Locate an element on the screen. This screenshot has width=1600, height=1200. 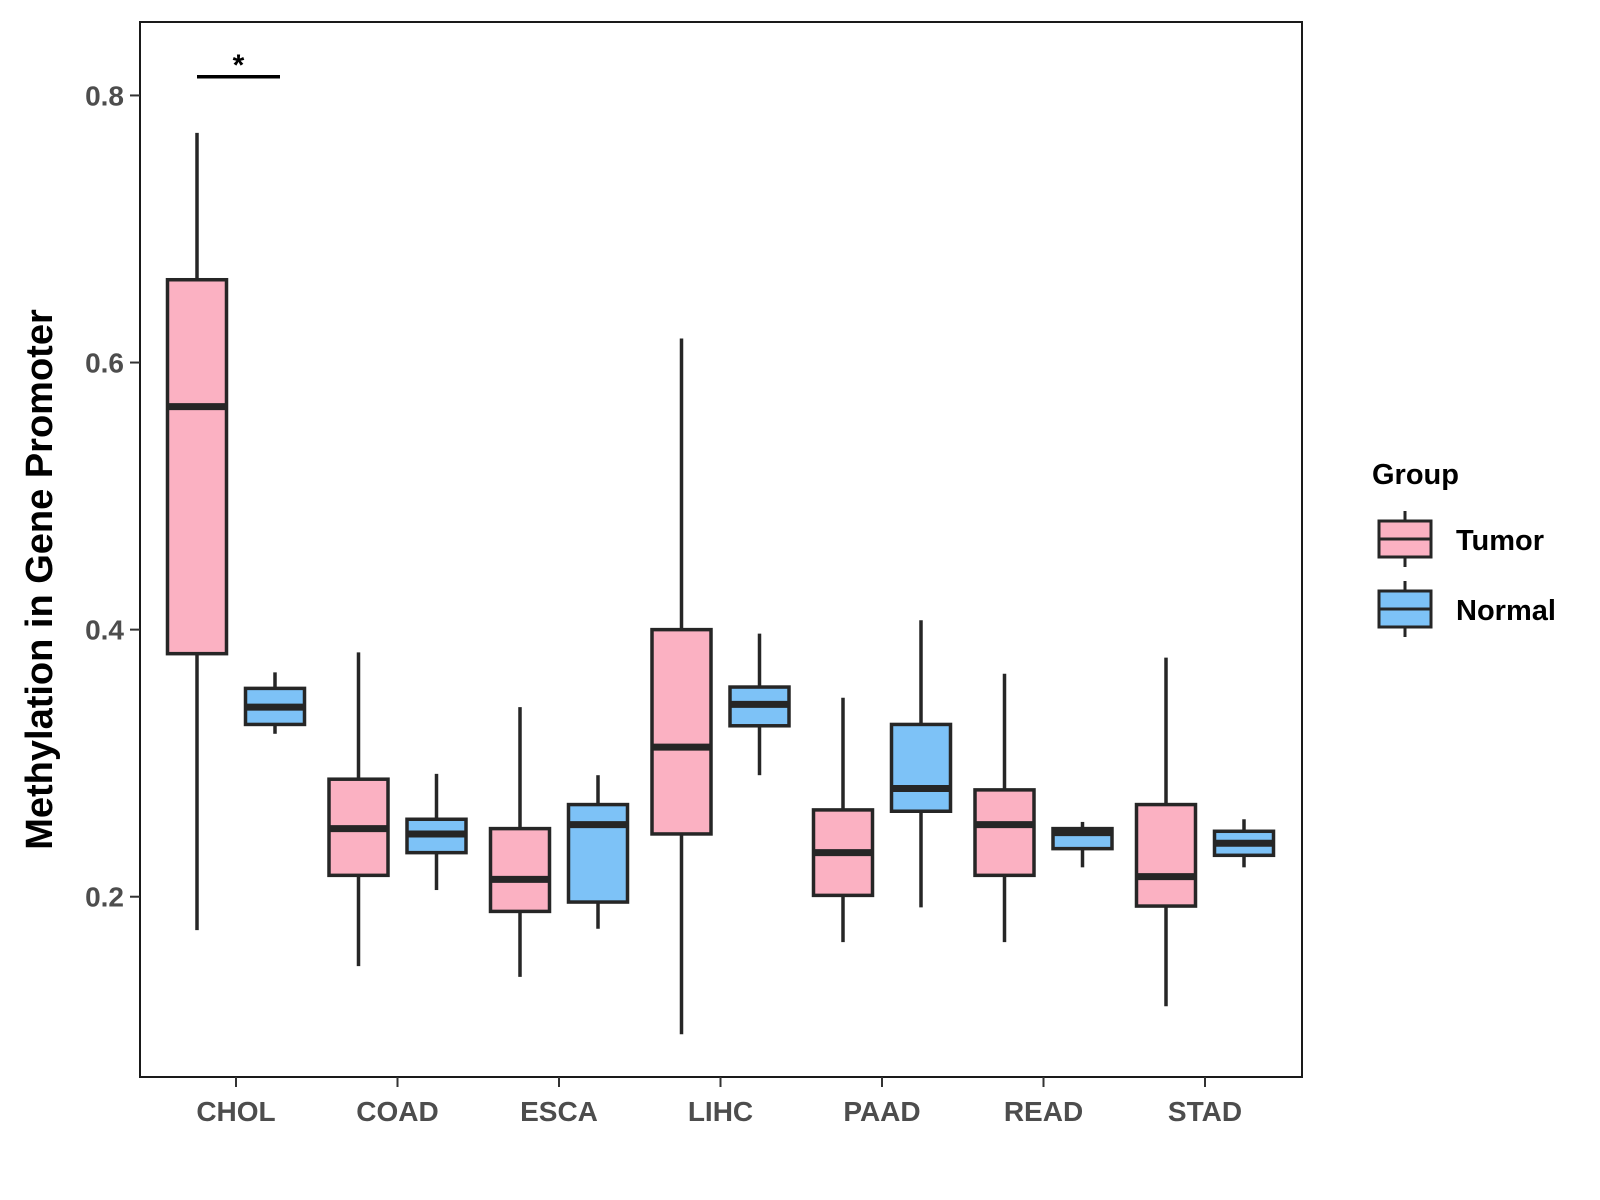
legend-title: Group is located at coordinates (1415, 475).